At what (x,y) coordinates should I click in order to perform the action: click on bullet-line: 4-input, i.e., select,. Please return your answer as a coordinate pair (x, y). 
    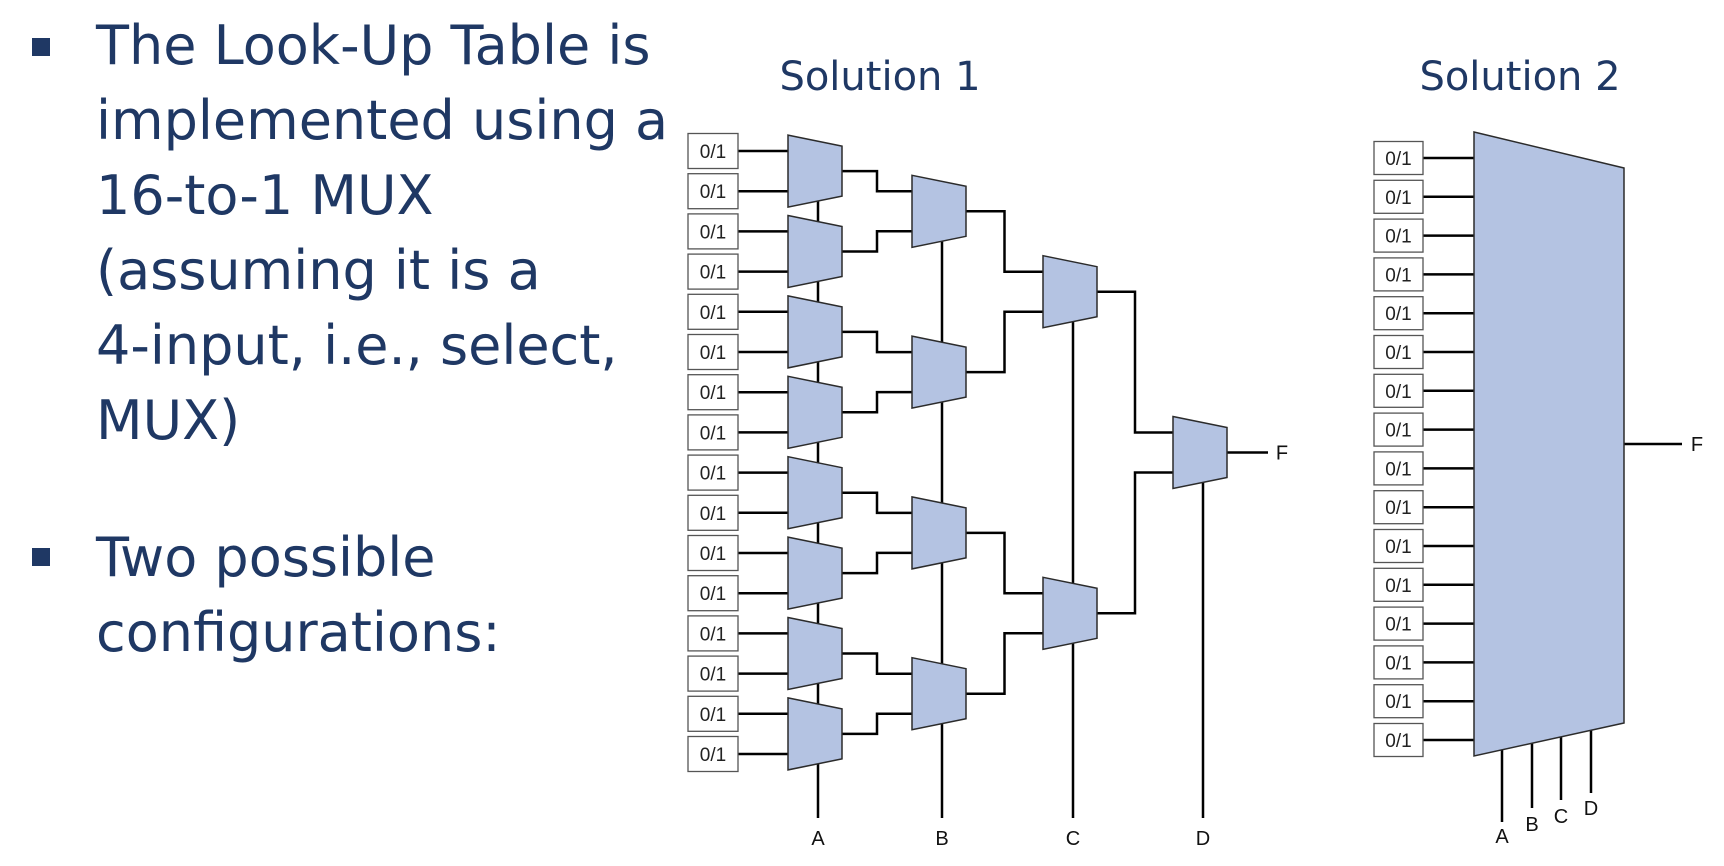
    Looking at the image, I should click on (357, 345).